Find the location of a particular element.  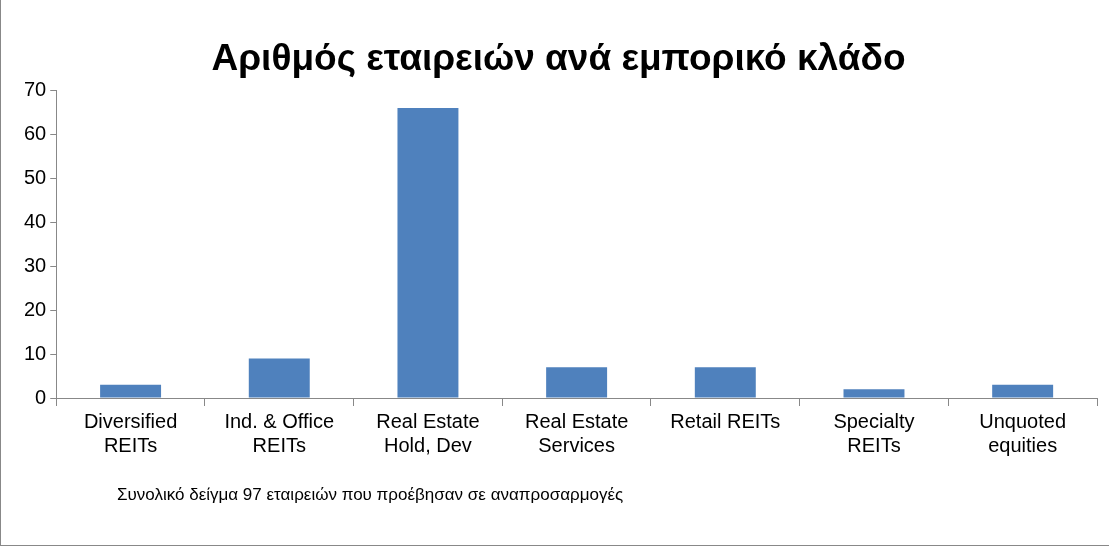

text: Συνολικό δείγμα 97 εταιρειών που προέβησαν σε αναπροσαρμογές is located at coordinates (370, 494).